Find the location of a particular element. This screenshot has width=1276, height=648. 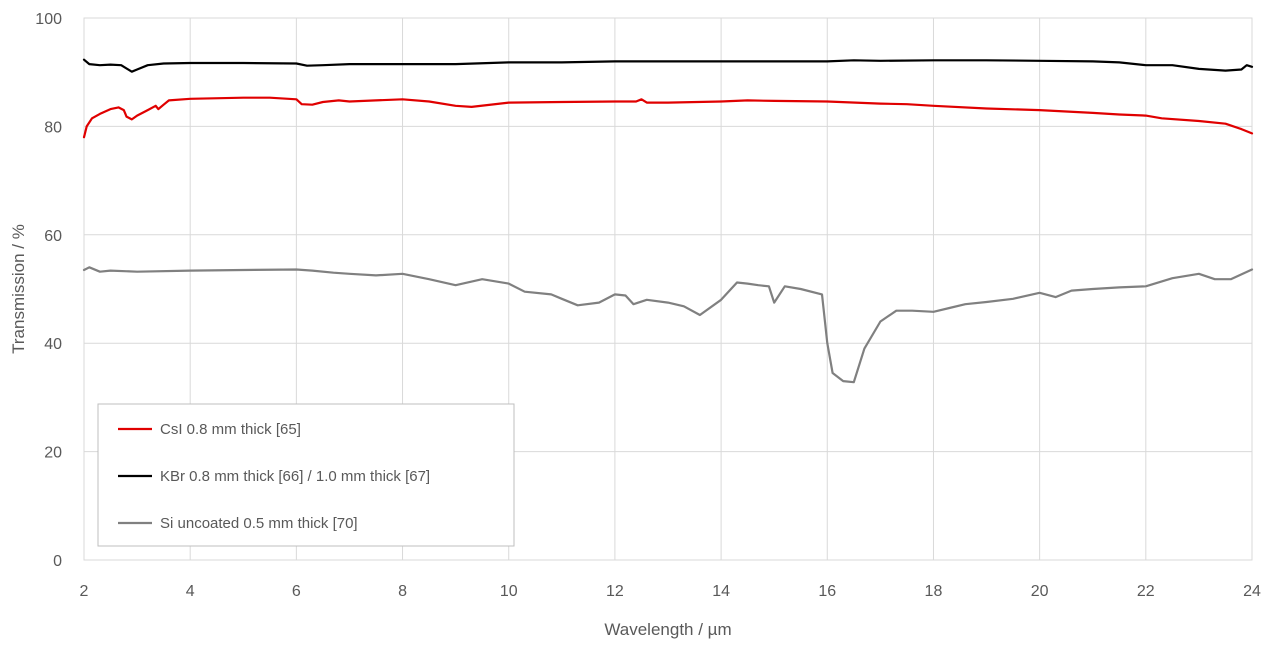

legend-label-0: CsI 0.8 mm thick [65] is located at coordinates (230, 429).